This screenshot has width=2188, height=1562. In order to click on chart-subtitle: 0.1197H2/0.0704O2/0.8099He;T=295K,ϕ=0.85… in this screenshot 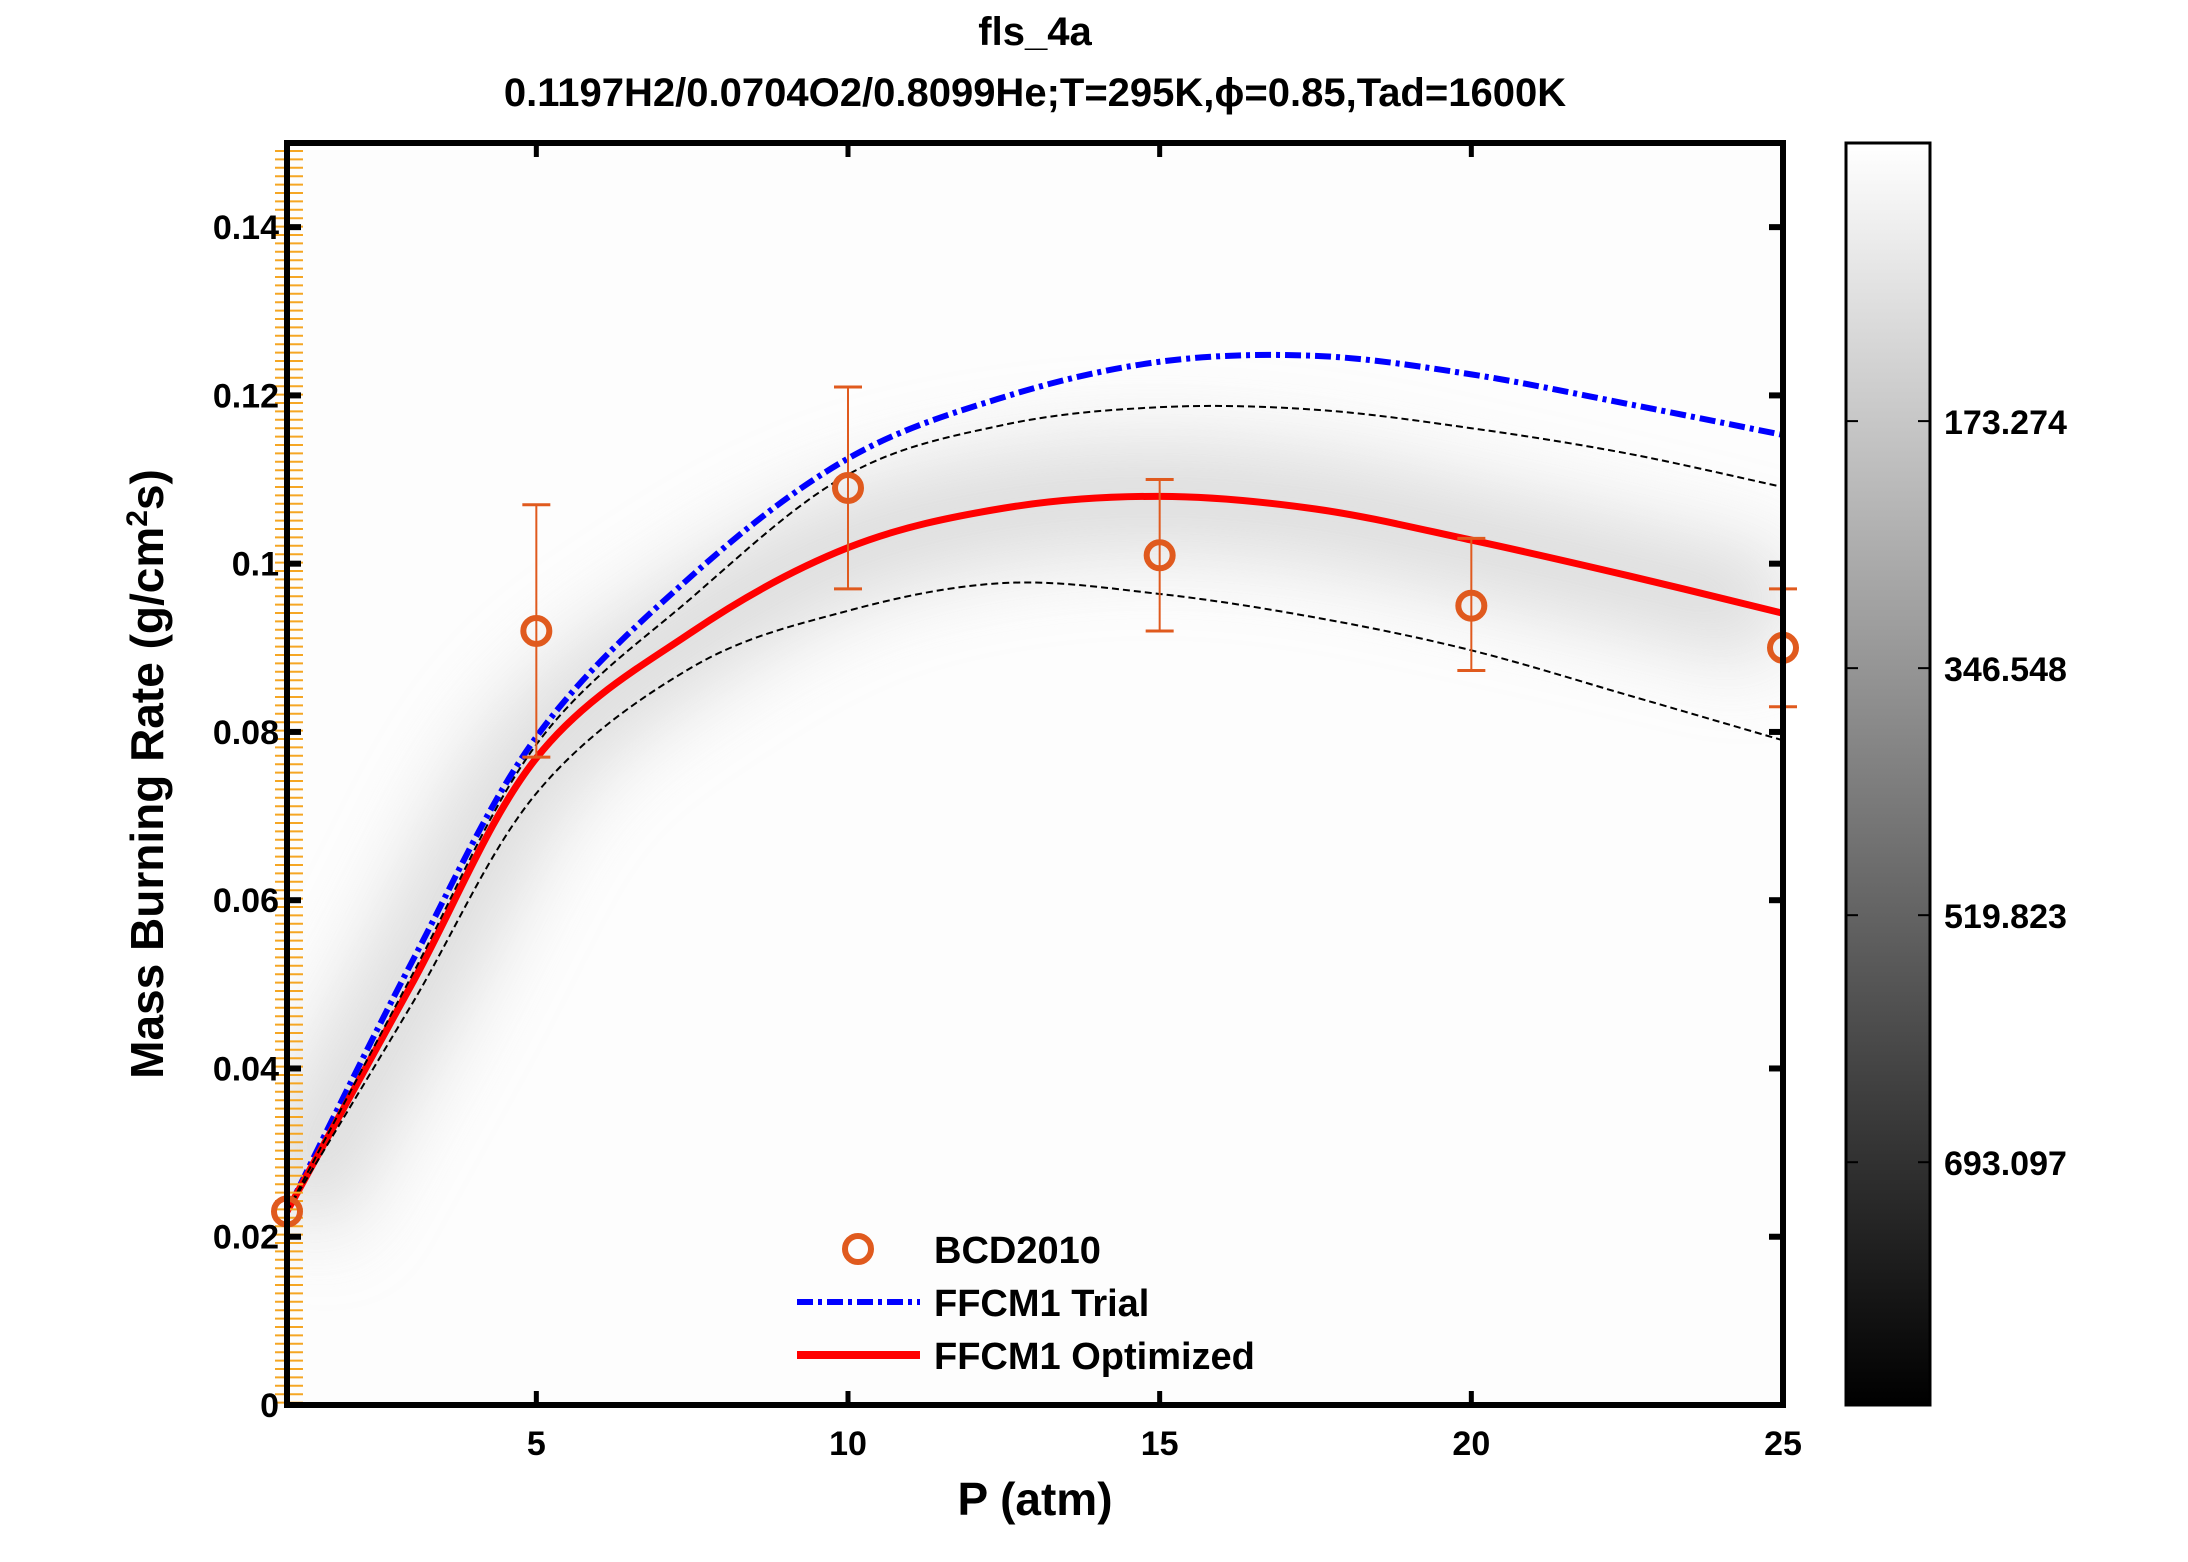, I will do `click(1035, 93)`.